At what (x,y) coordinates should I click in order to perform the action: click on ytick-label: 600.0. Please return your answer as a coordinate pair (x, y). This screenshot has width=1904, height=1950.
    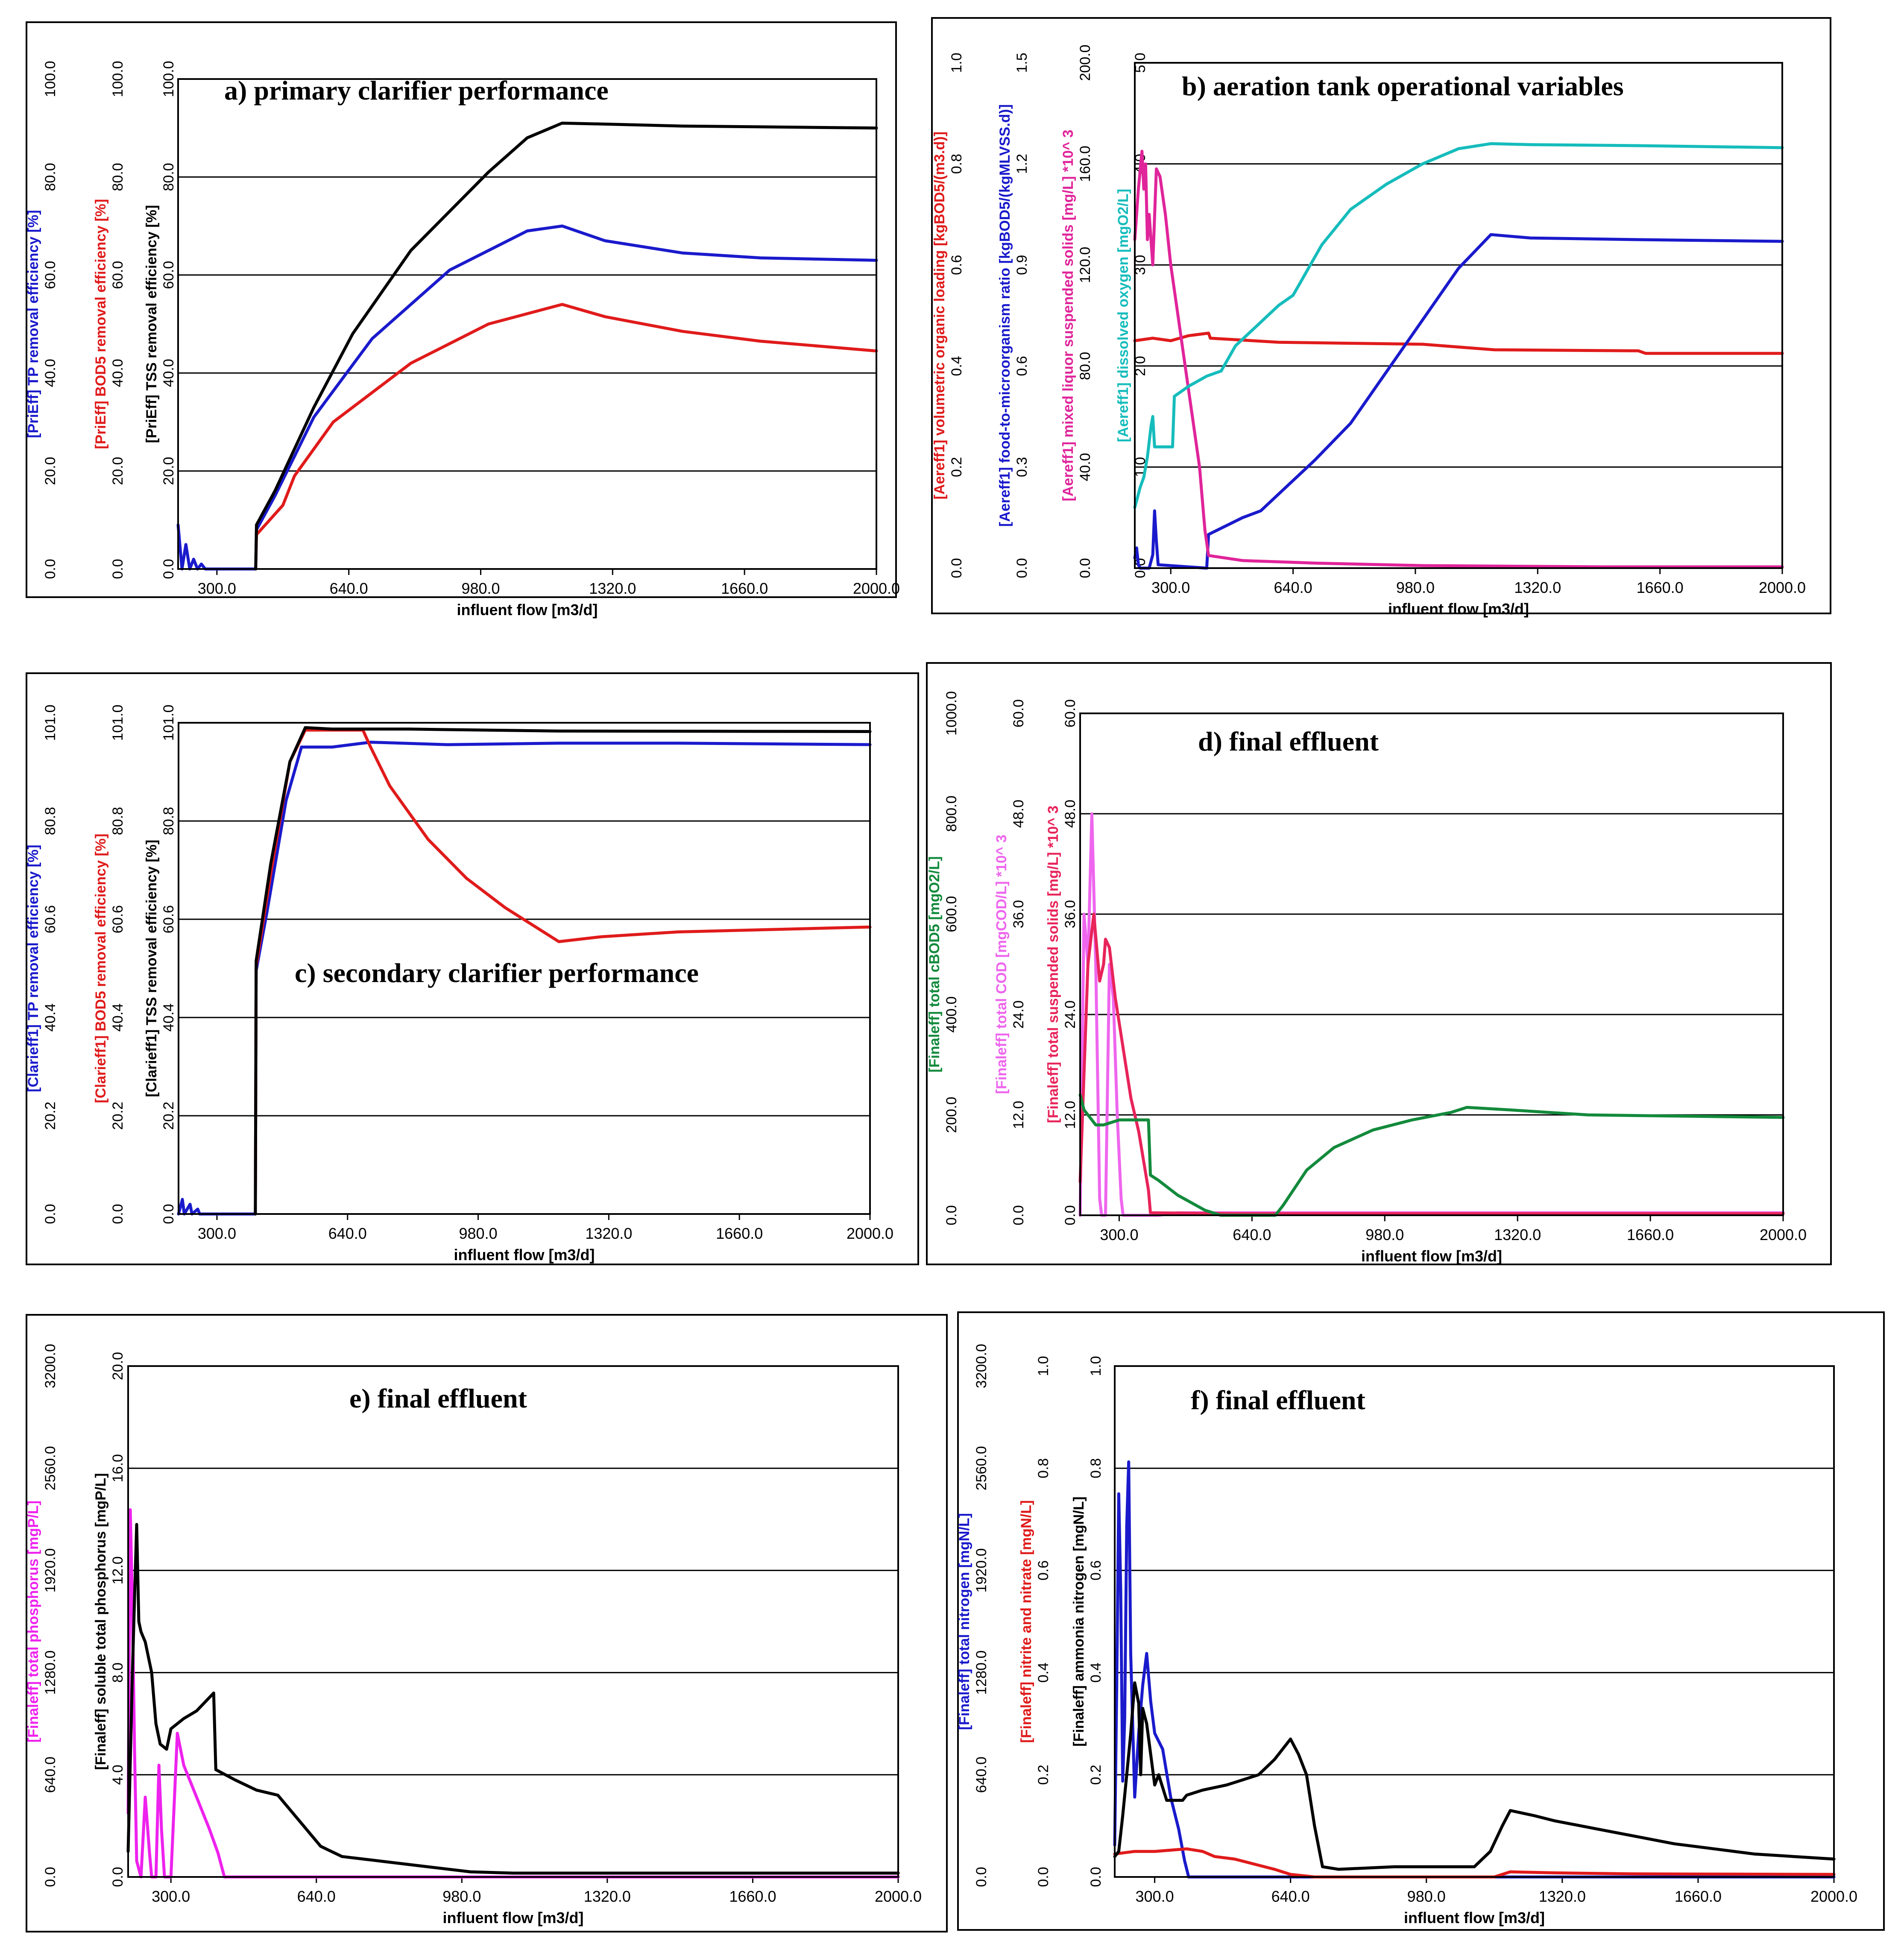
    Looking at the image, I should click on (951, 914).